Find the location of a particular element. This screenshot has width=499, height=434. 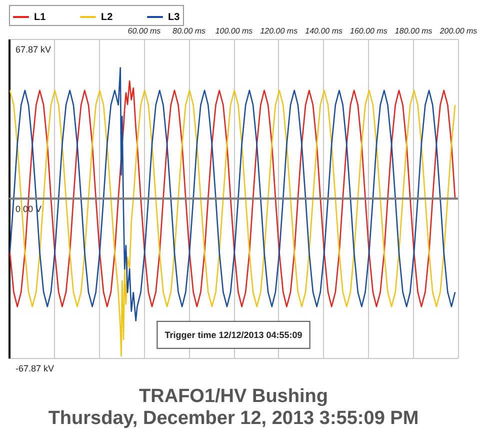

y-tick-label: 67.87 kV is located at coordinates (34, 49).